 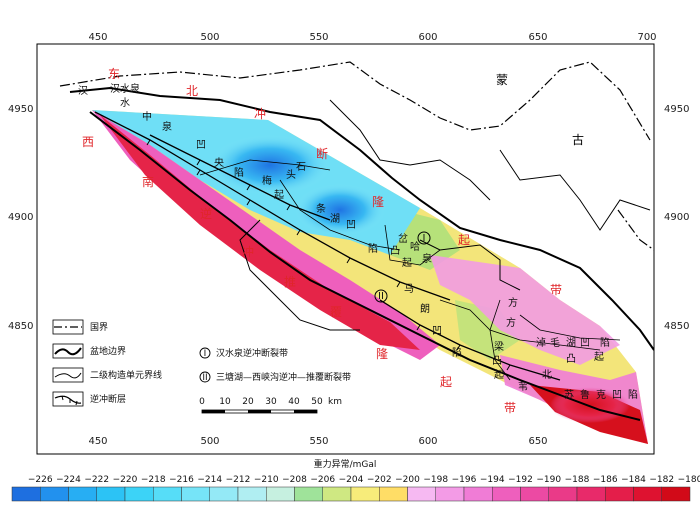 What do you see at coordinates (206, 213) in the screenshot?
I see `belt-char: 逆` at bounding box center [206, 213].